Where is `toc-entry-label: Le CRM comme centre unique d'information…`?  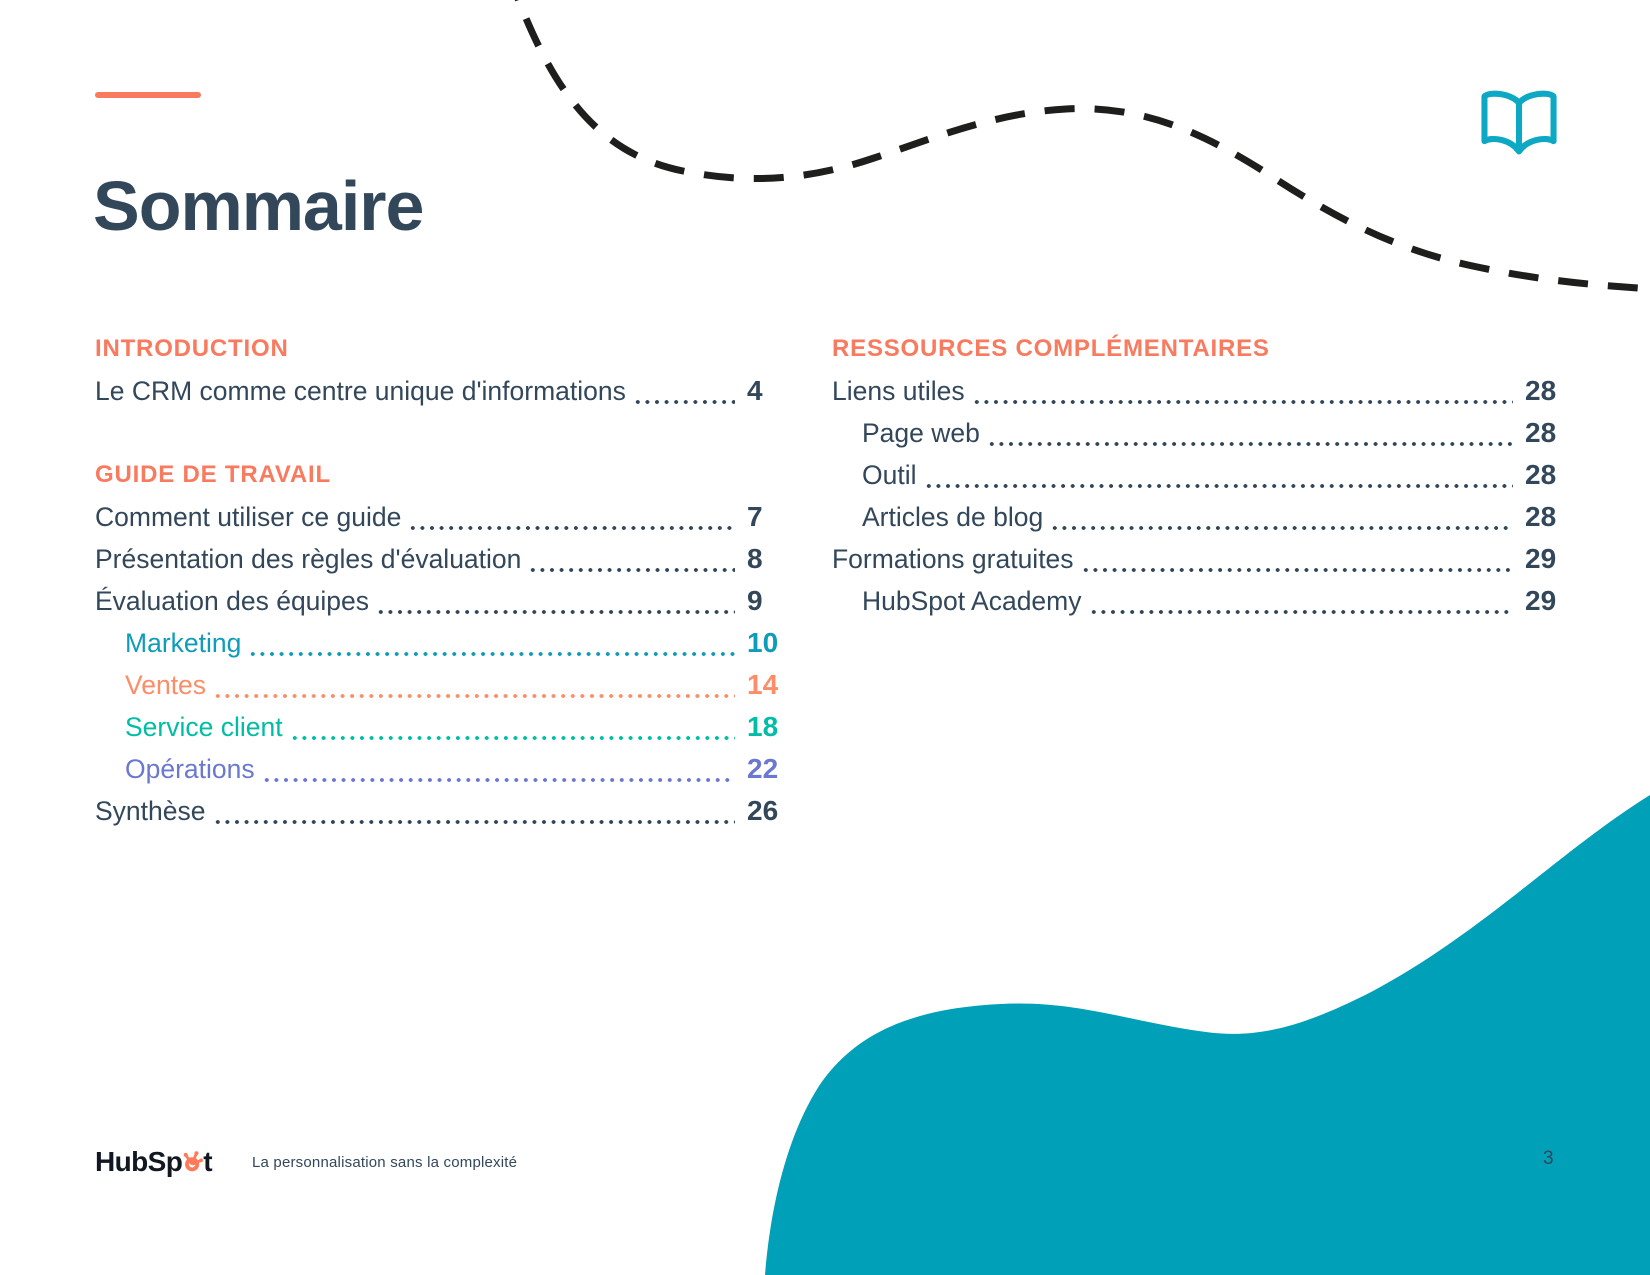 toc-entry-label: Le CRM comme centre unique d'information… is located at coordinates (360, 391).